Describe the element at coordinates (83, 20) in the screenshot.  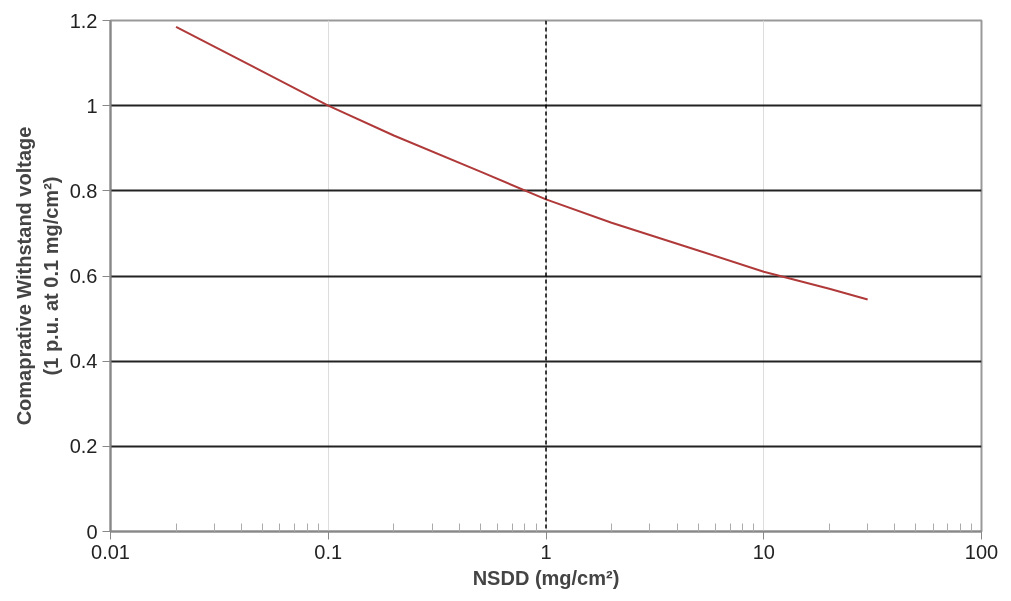
I see `y-tick-label: 1.2` at that location.